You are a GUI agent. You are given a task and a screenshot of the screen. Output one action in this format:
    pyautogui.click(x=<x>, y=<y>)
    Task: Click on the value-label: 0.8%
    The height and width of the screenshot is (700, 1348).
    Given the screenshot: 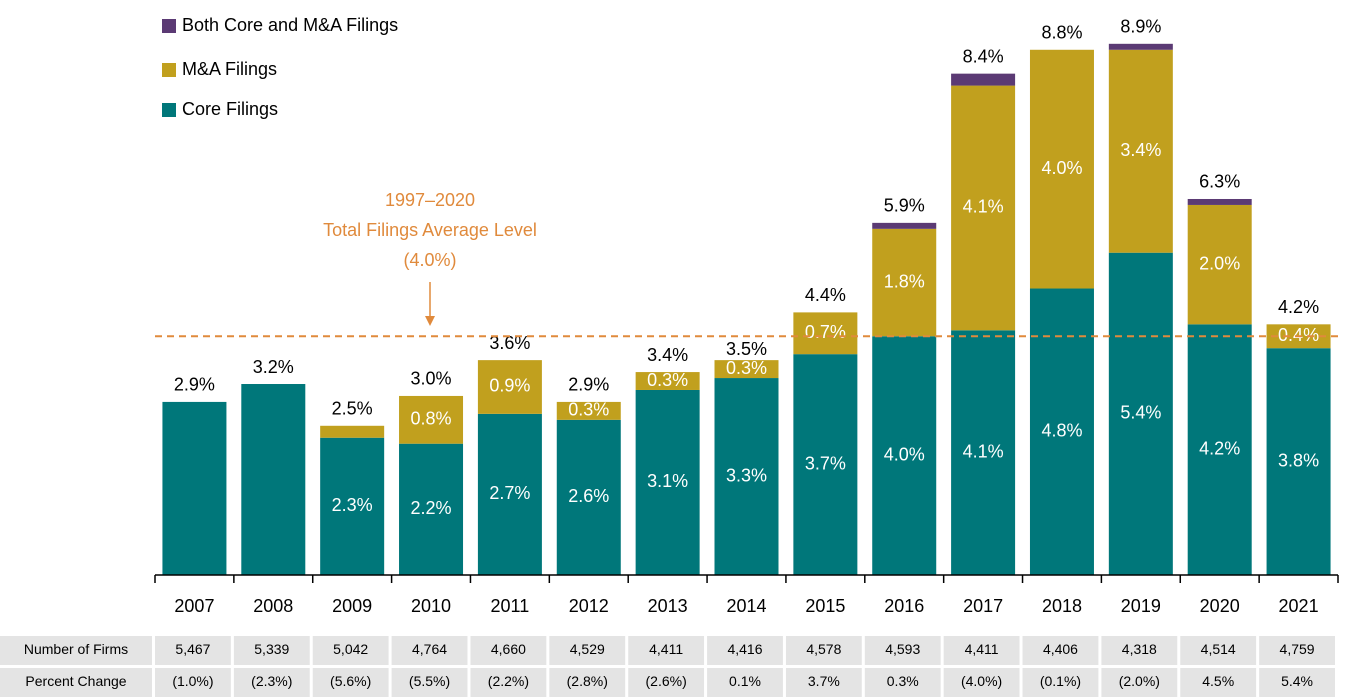 What is the action you would take?
    pyautogui.click(x=431, y=419)
    